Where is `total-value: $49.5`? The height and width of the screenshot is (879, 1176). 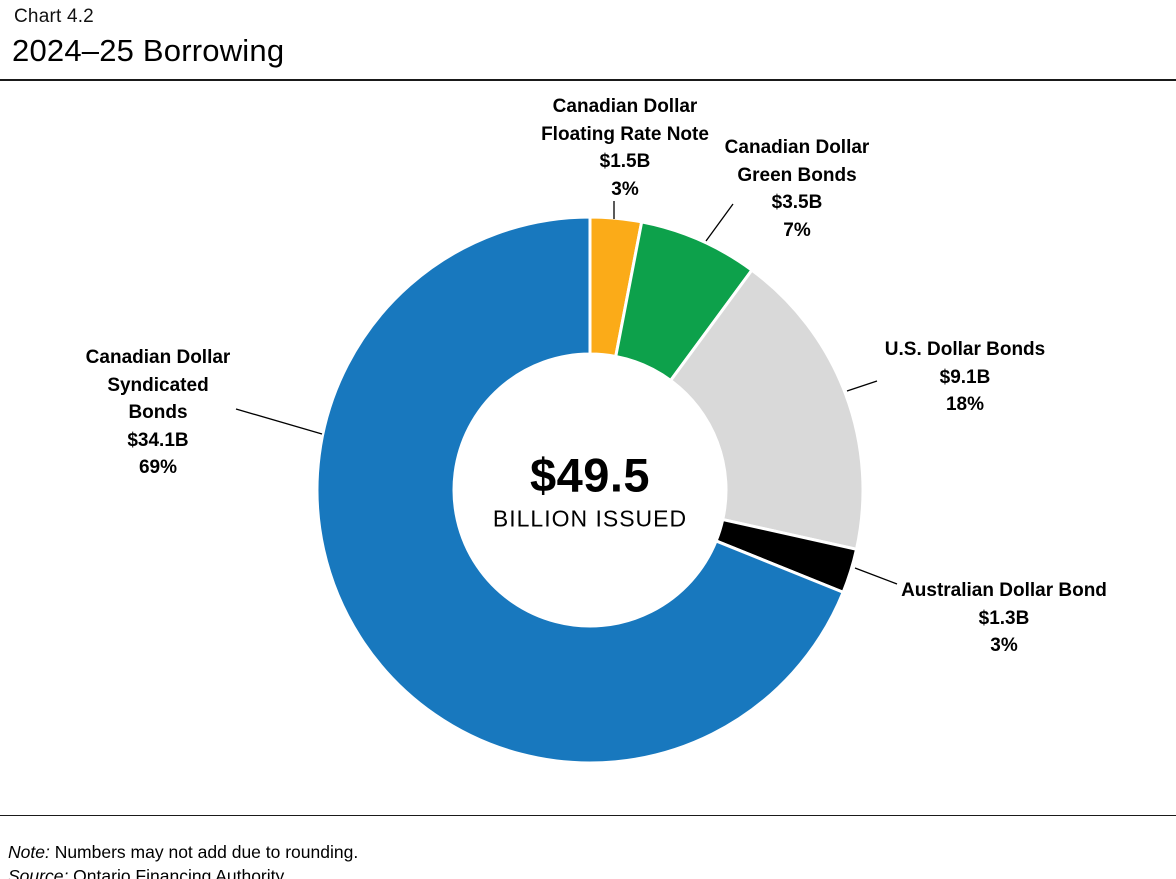 total-value: $49.5 is located at coordinates (590, 475).